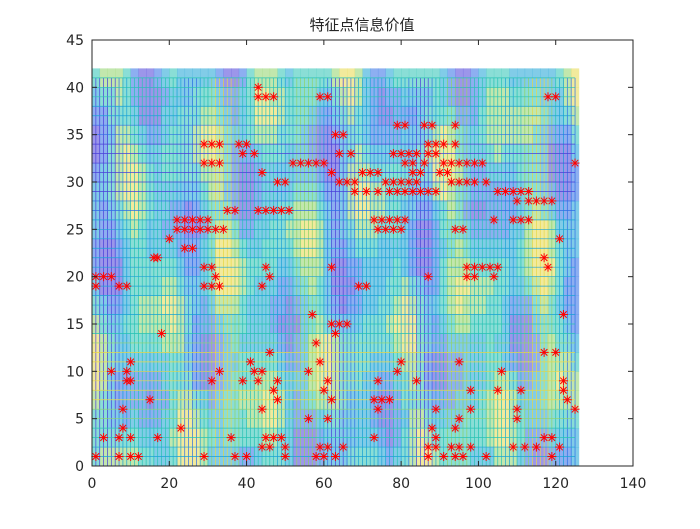  I want to click on y-tick-label: 45, so click(75, 41).